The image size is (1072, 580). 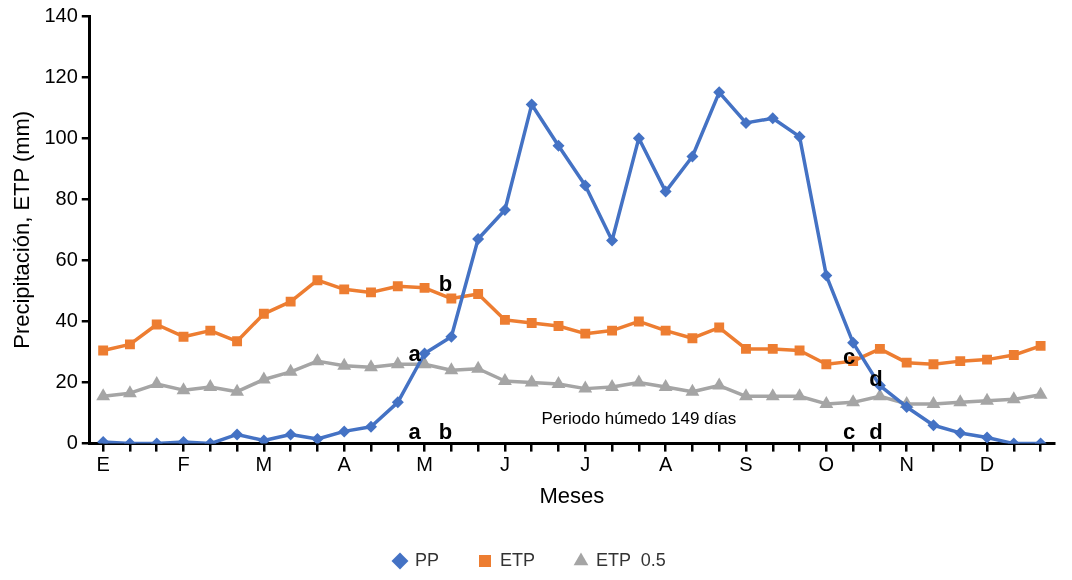 I want to click on y-tick-label: 0, so click(x=72, y=442).